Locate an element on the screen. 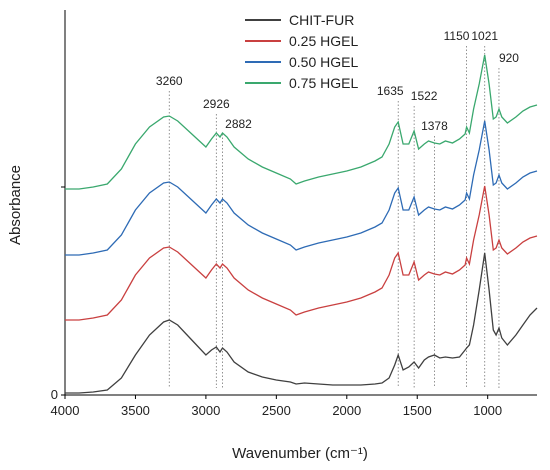 The width and height of the screenshot is (550, 470). x-tick-label: 1000 is located at coordinates (487, 410).